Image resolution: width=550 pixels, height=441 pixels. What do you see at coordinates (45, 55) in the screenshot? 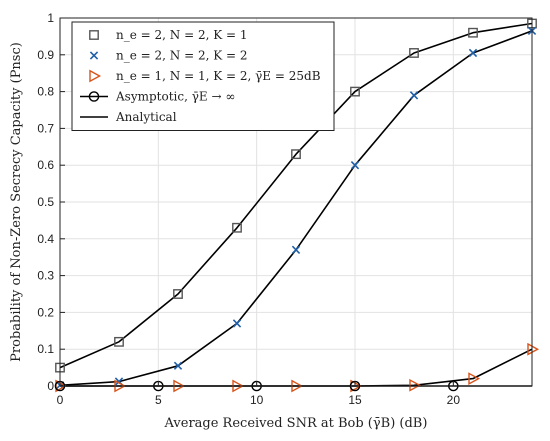
I see `y-tick-label: 0.9` at bounding box center [45, 55].